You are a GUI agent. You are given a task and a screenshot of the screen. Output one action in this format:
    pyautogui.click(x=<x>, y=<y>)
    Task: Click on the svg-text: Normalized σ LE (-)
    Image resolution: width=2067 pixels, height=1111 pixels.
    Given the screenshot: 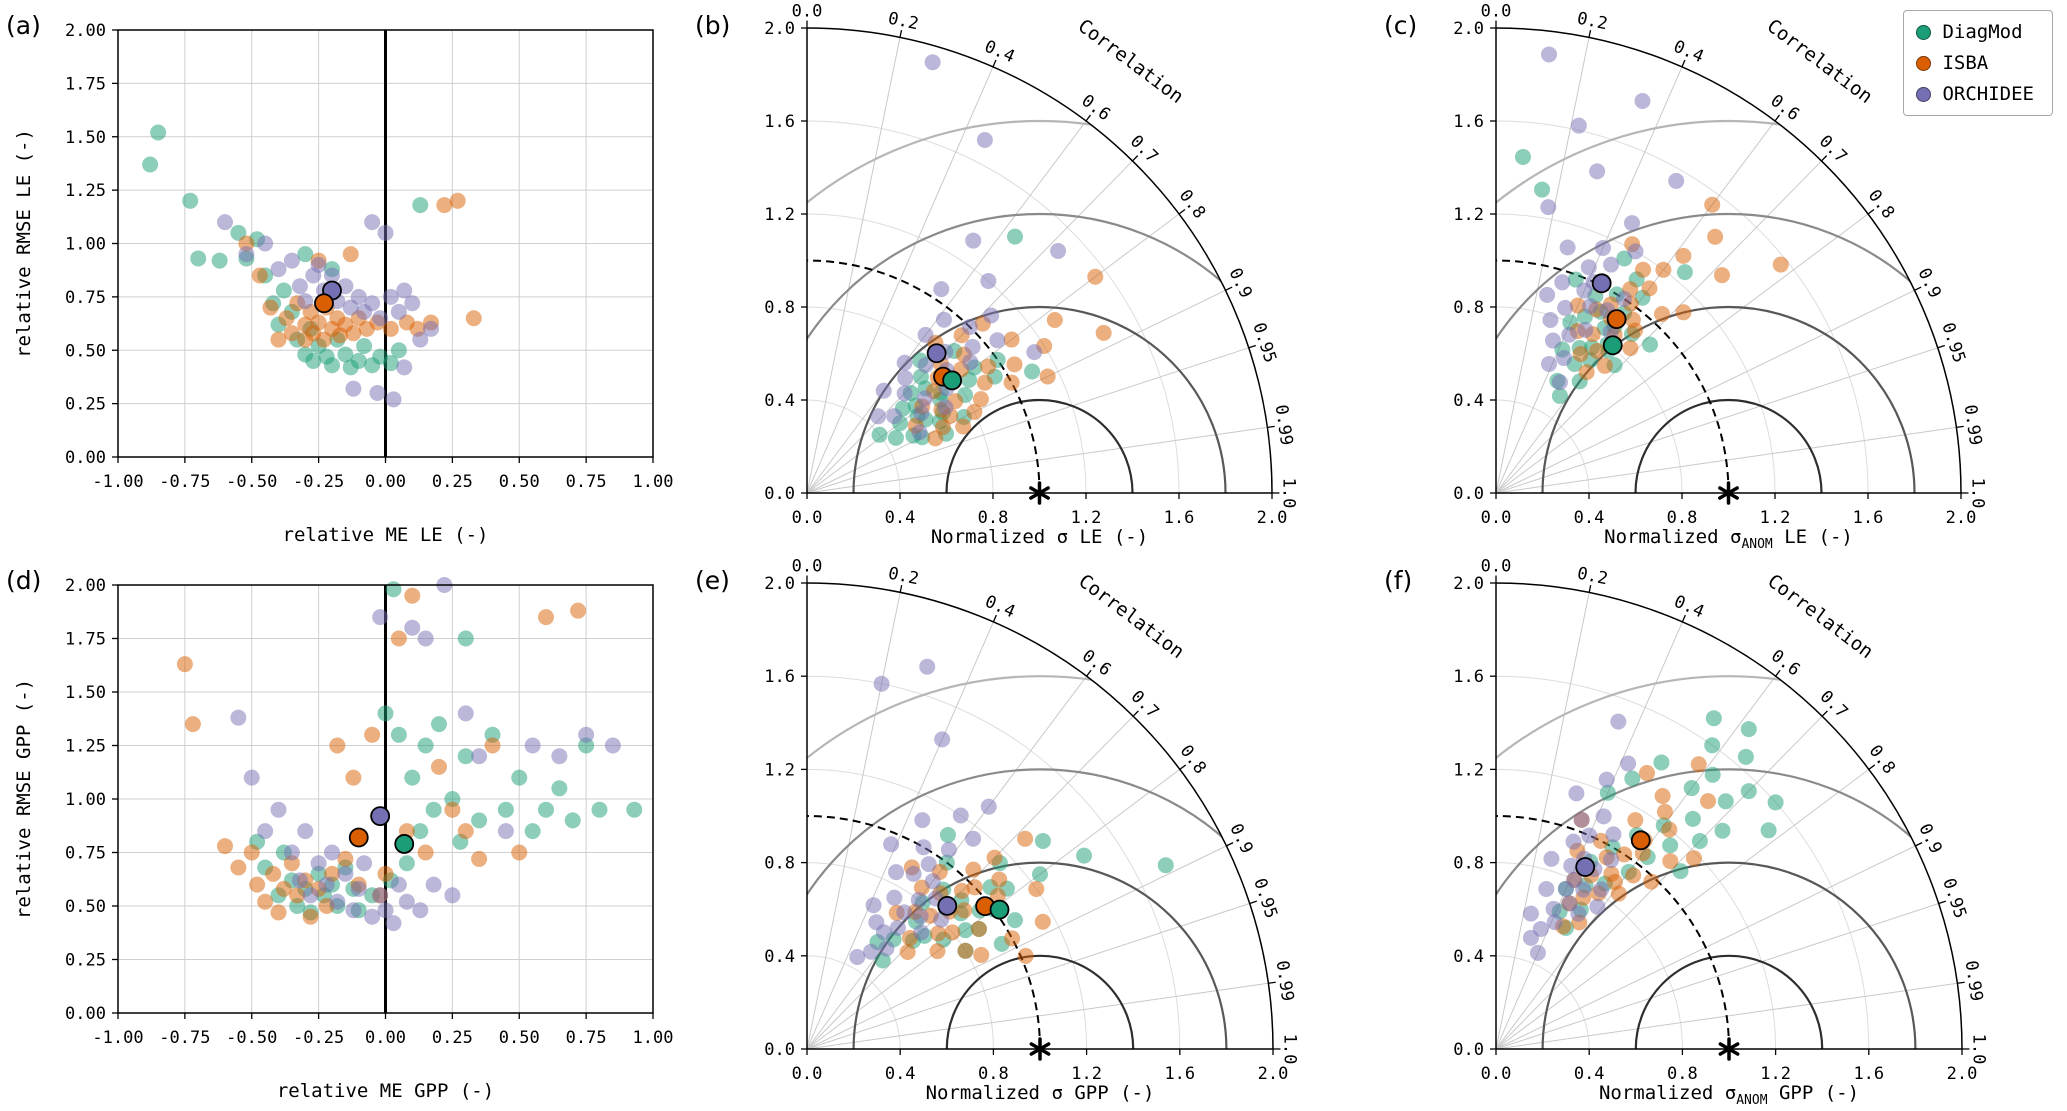 What is the action you would take?
    pyautogui.click(x=1039, y=537)
    